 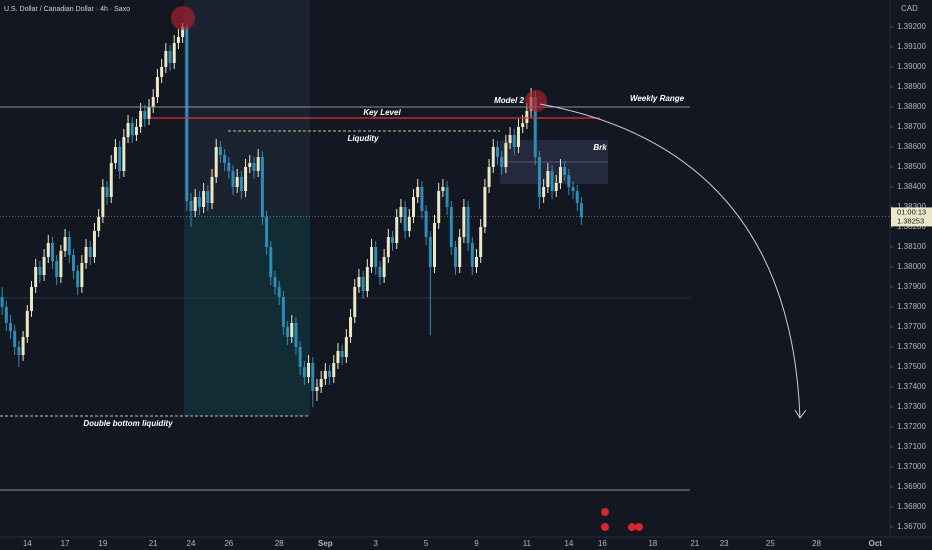 I want to click on x-tick-label: 5, so click(x=426, y=543).